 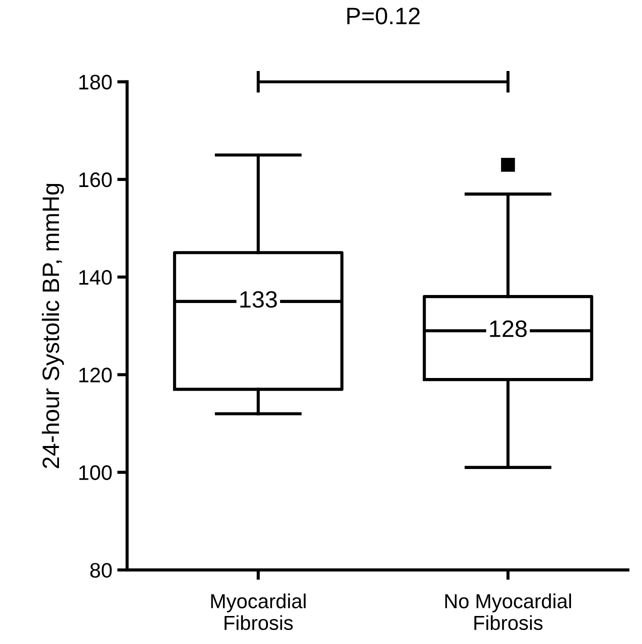 What do you see at coordinates (95, 82) in the screenshot?
I see `y-tick-label: 180` at bounding box center [95, 82].